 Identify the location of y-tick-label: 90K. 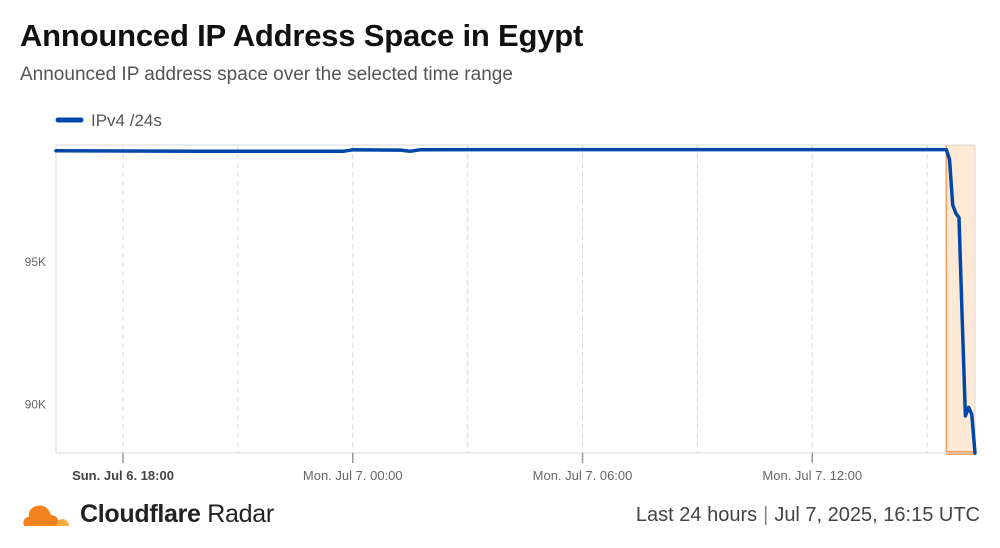
(35, 405).